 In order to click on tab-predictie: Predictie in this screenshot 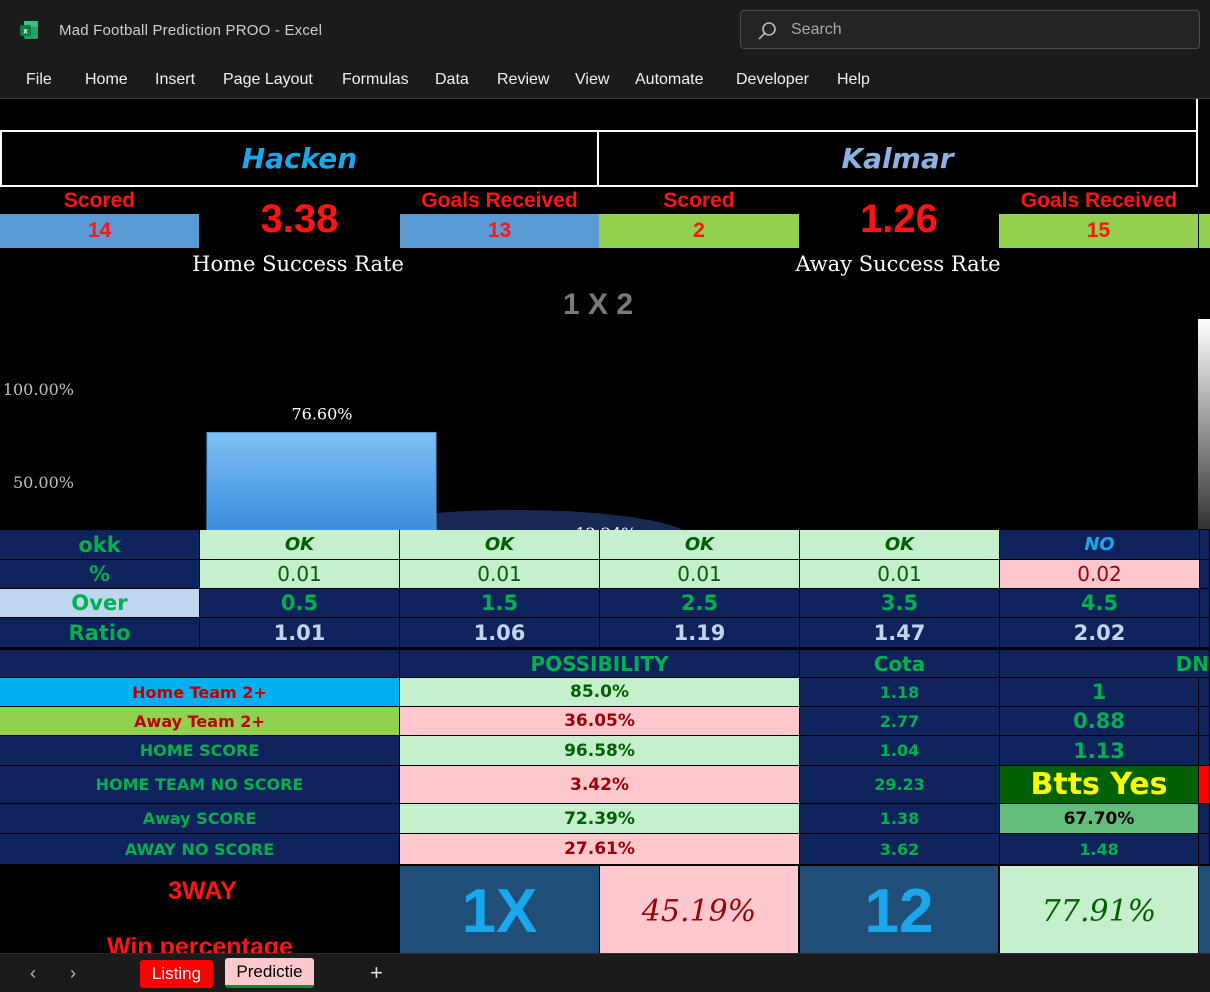, I will do `click(269, 973)`.